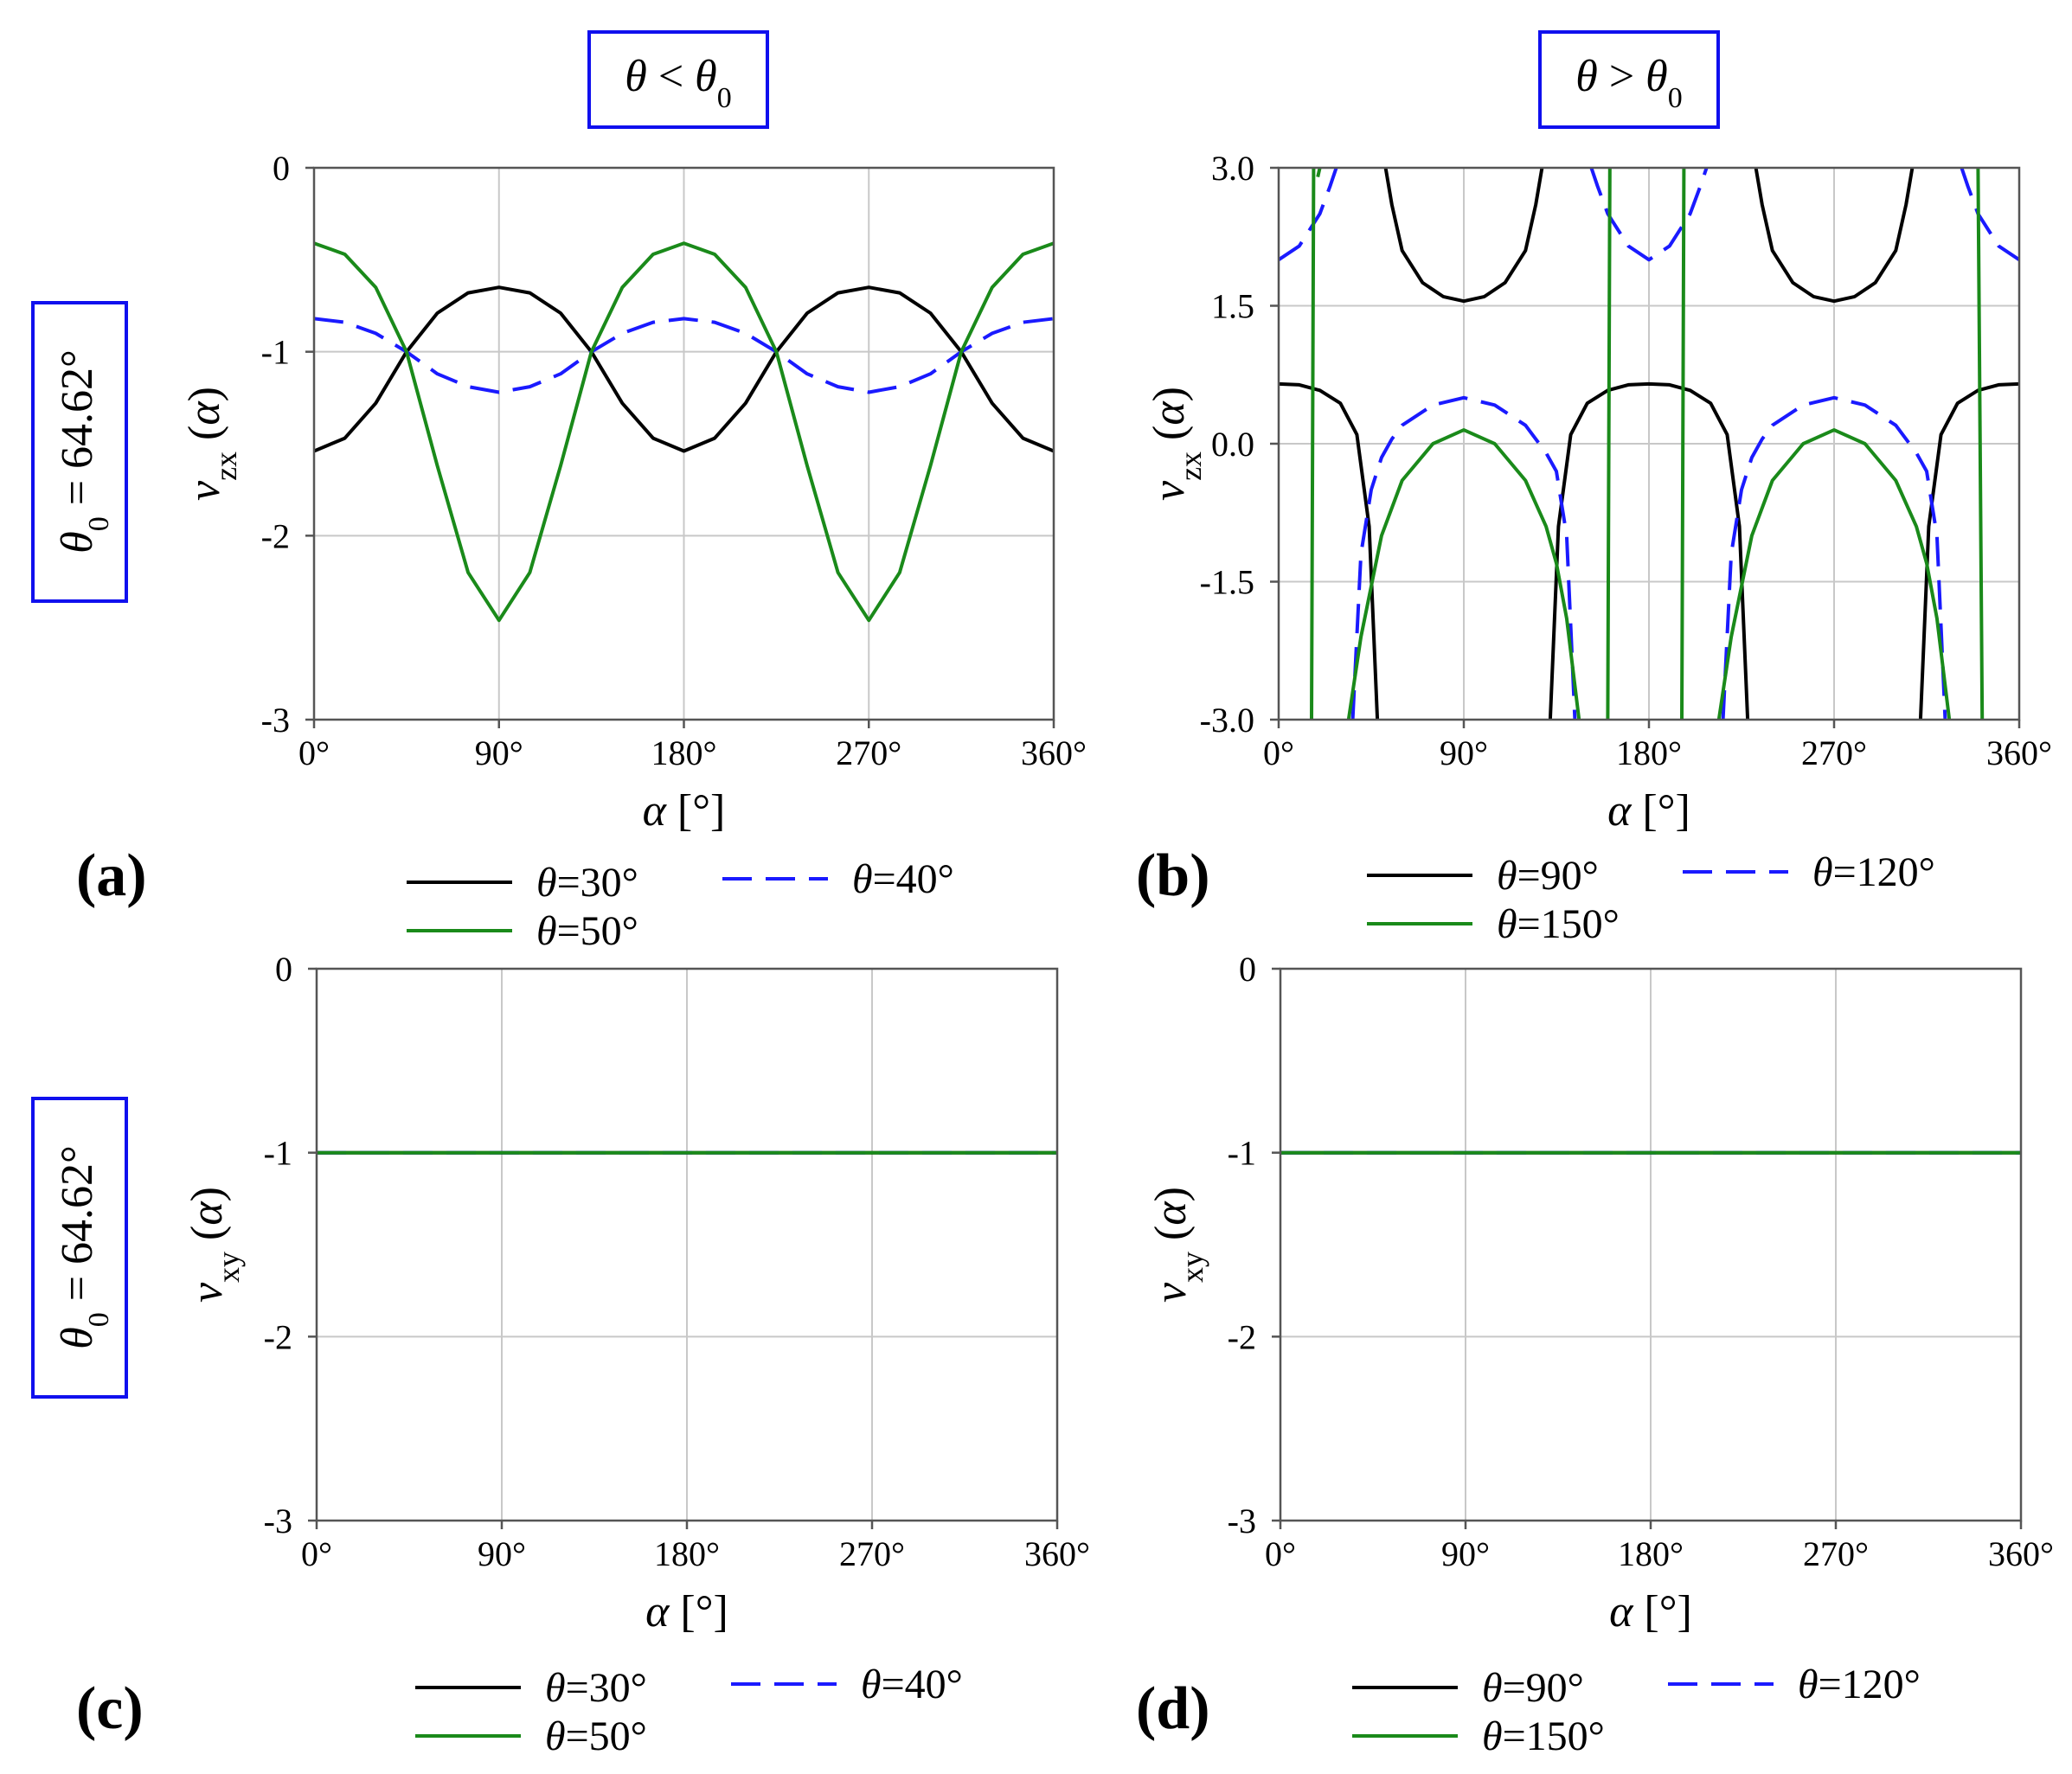 Image resolution: width=2072 pixels, height=1774 pixels. What do you see at coordinates (111, 875) in the screenshot?
I see `panel-letter: (a)` at bounding box center [111, 875].